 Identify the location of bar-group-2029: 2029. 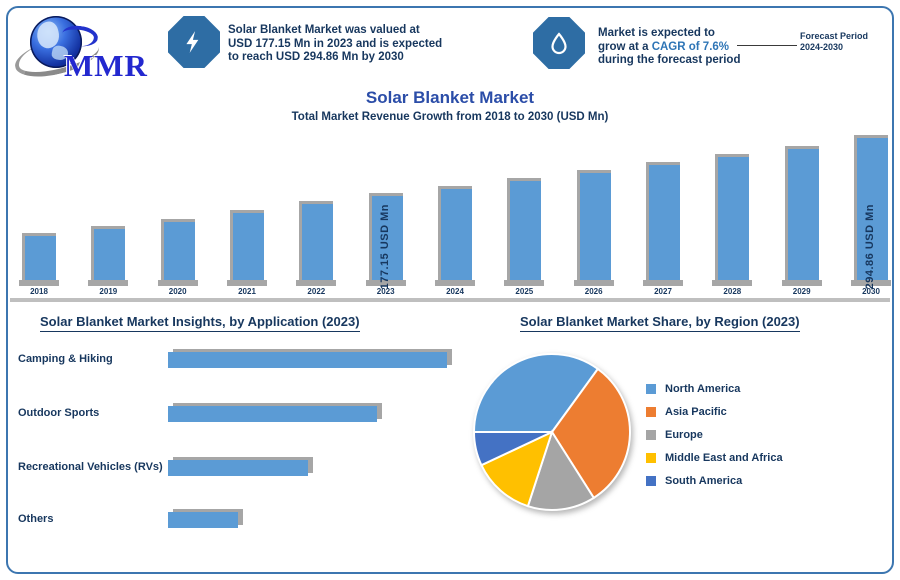
(801, 221).